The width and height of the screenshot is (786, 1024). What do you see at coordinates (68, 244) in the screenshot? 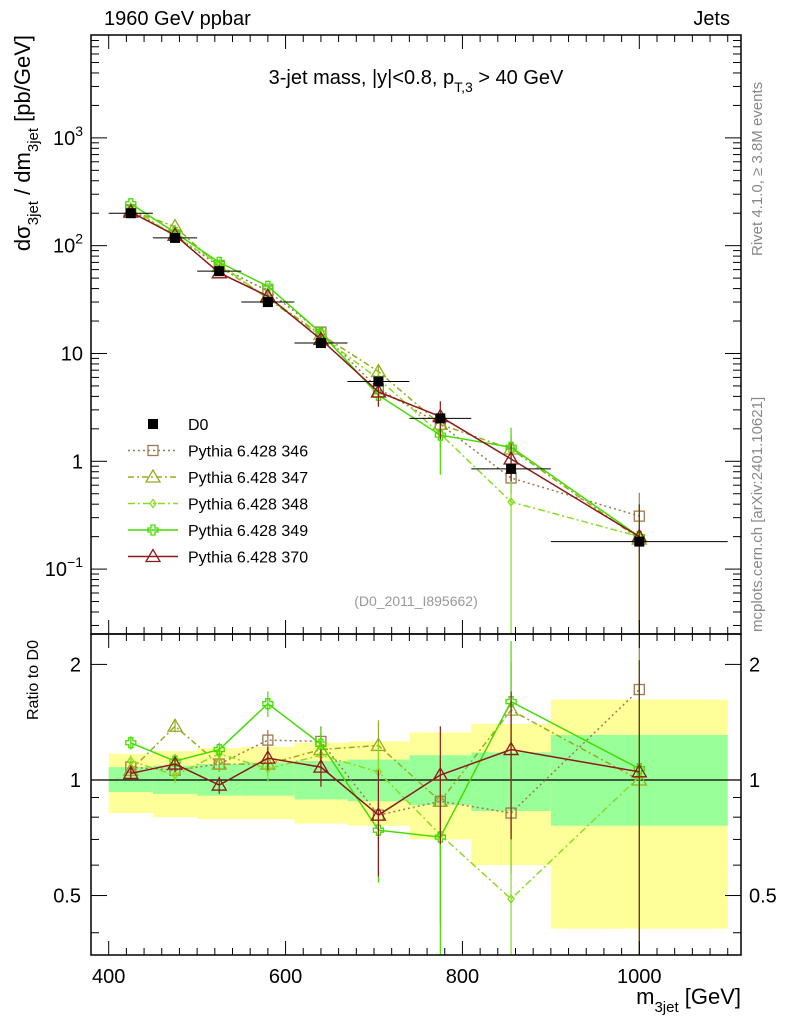
I see `main-y-tick-label: 10²` at bounding box center [68, 244].